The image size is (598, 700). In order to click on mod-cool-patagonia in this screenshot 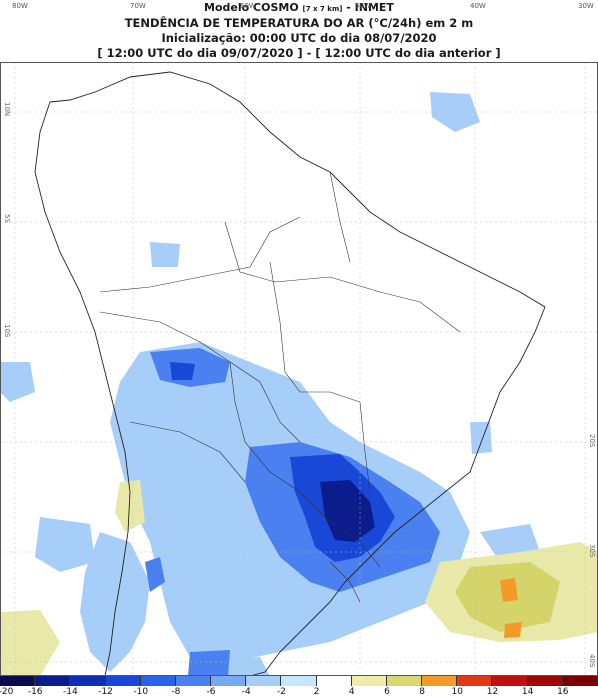, I will do `click(209, 663)`.